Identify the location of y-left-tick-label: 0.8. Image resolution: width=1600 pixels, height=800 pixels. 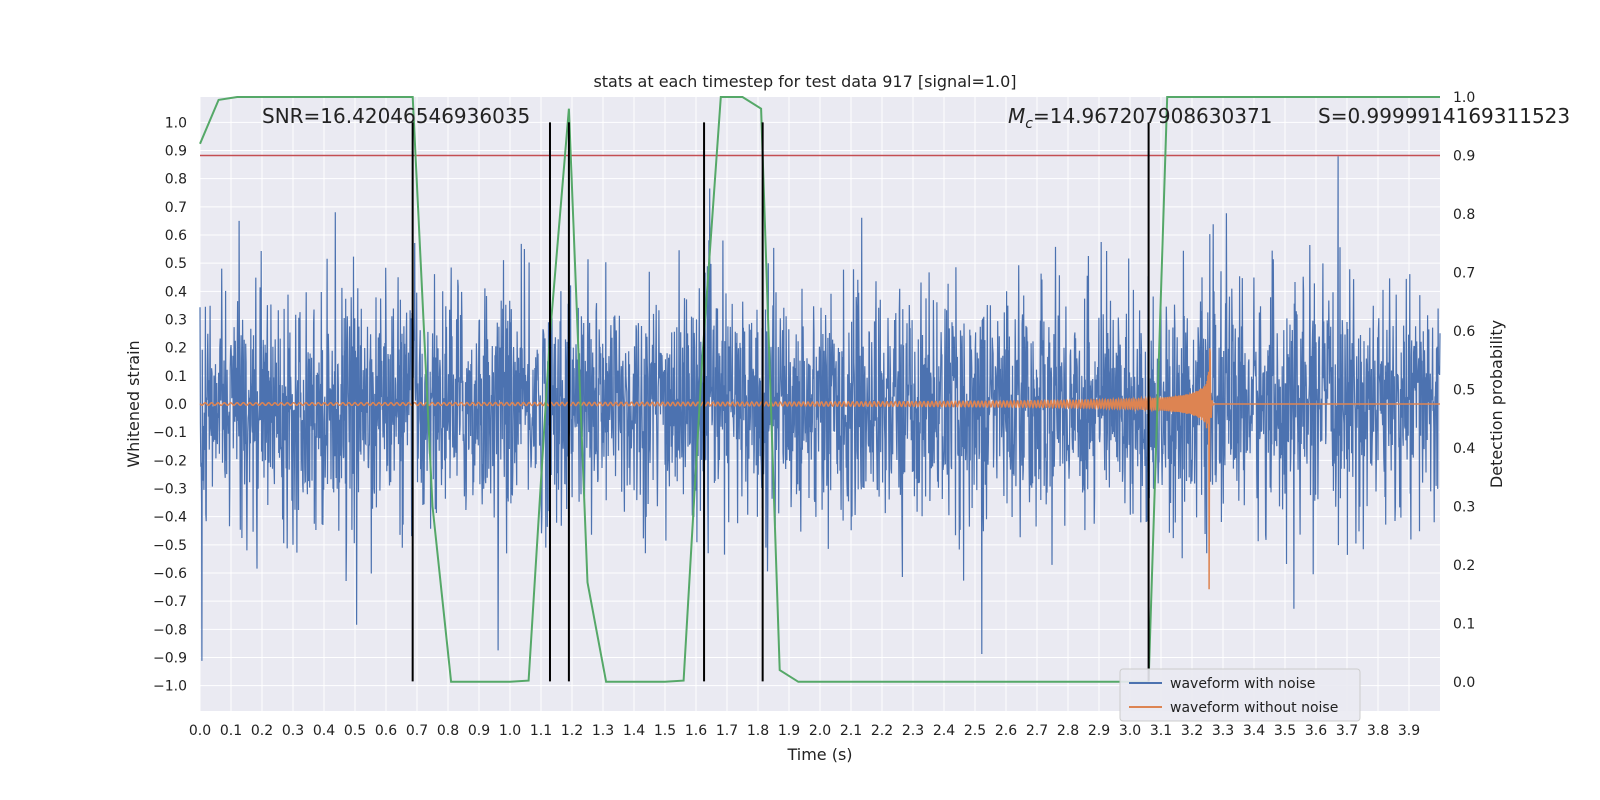
(176, 180).